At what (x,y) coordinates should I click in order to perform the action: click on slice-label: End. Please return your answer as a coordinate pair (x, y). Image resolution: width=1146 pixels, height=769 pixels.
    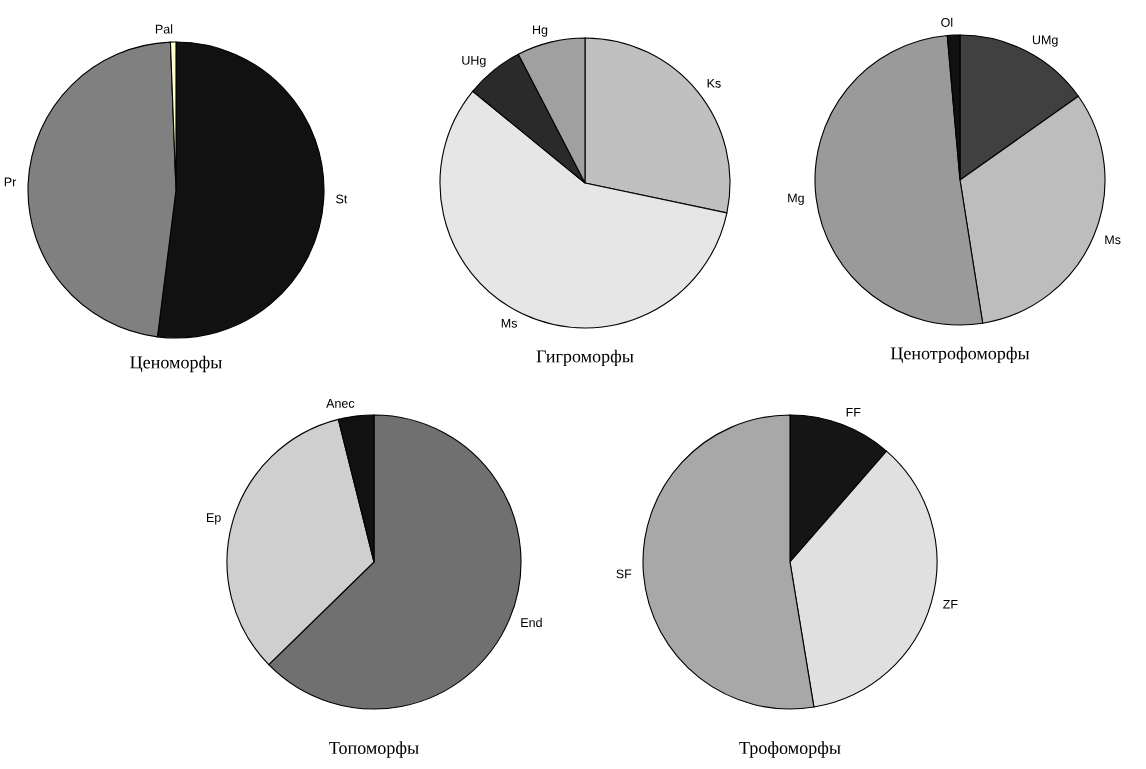
    Looking at the image, I should click on (531, 622).